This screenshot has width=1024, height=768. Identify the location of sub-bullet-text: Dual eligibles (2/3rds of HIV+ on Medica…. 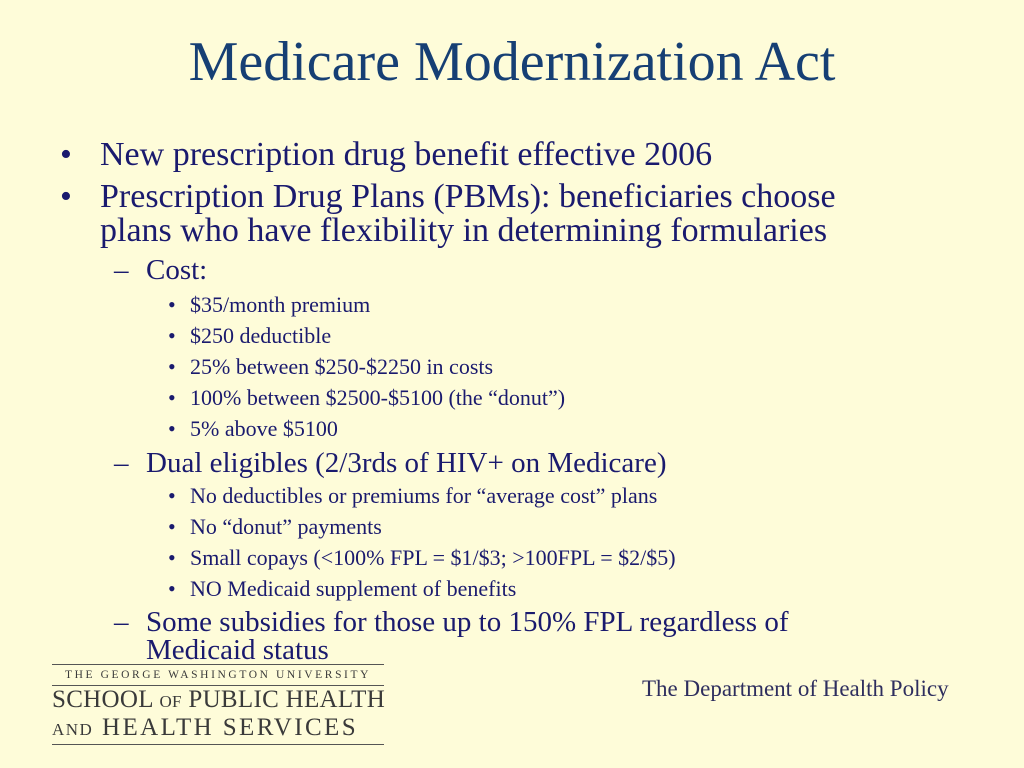
(406, 463).